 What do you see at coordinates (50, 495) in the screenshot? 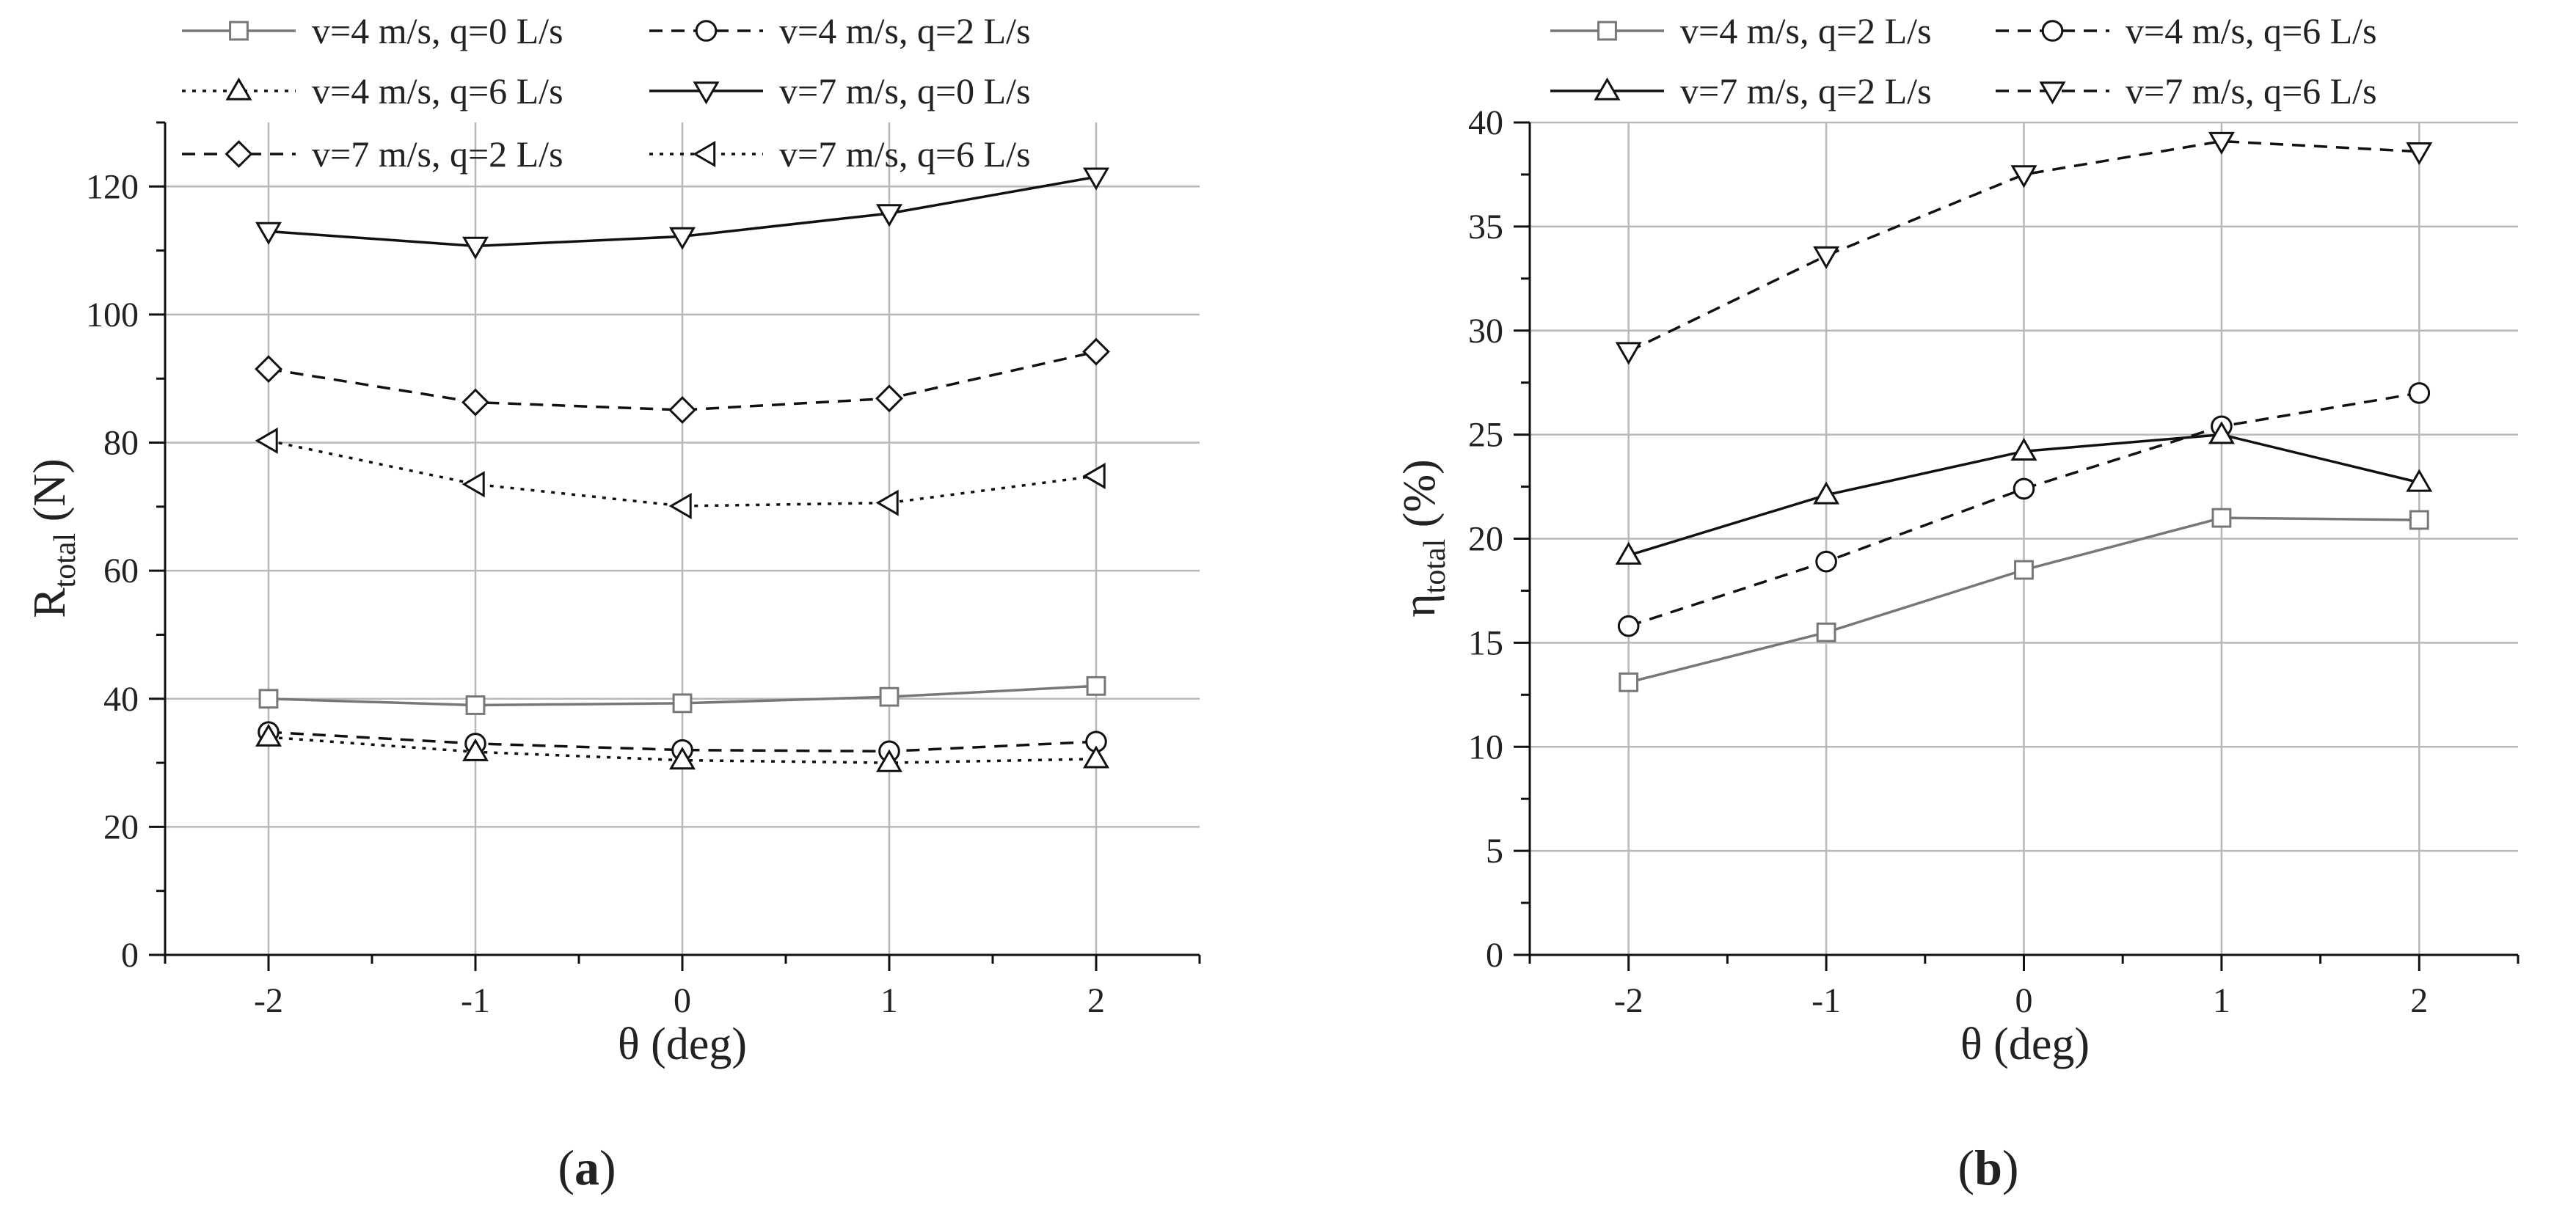
I see `y-axis-label-unit: (N)` at bounding box center [50, 495].